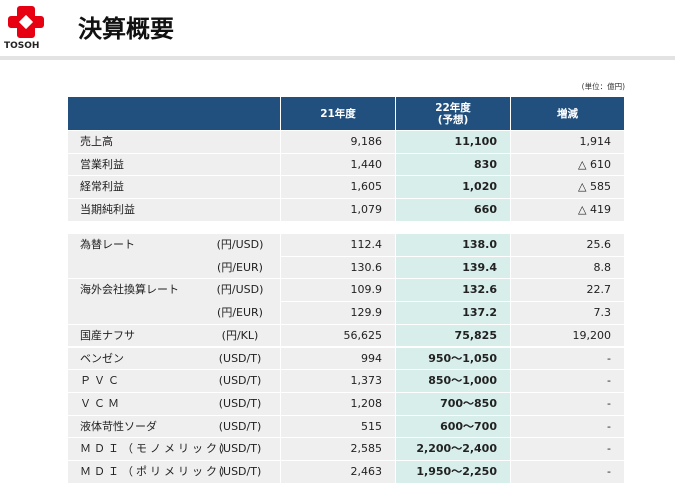 The height and width of the screenshot is (492, 675). What do you see at coordinates (366, 290) in the screenshot?
I see `value-cell: 109.9` at bounding box center [366, 290].